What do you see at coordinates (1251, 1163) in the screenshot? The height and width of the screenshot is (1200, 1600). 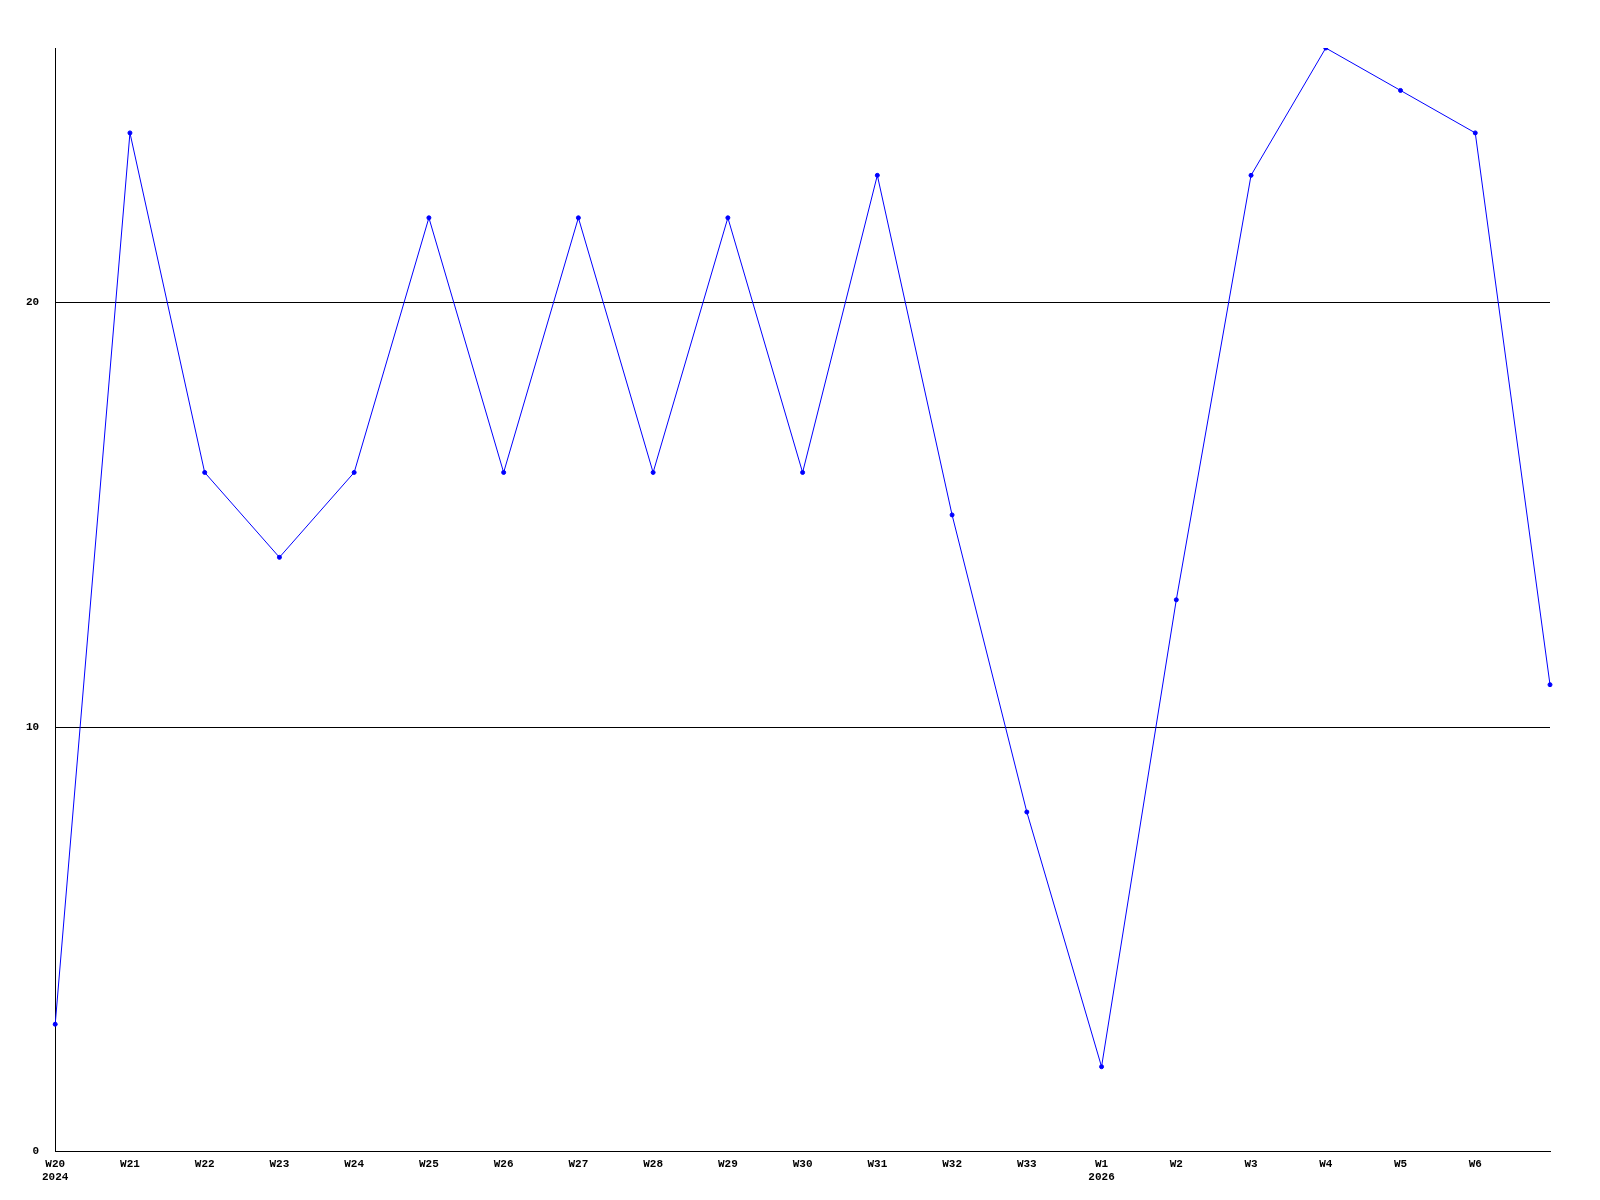 I see `x-tick-label: W3` at bounding box center [1251, 1163].